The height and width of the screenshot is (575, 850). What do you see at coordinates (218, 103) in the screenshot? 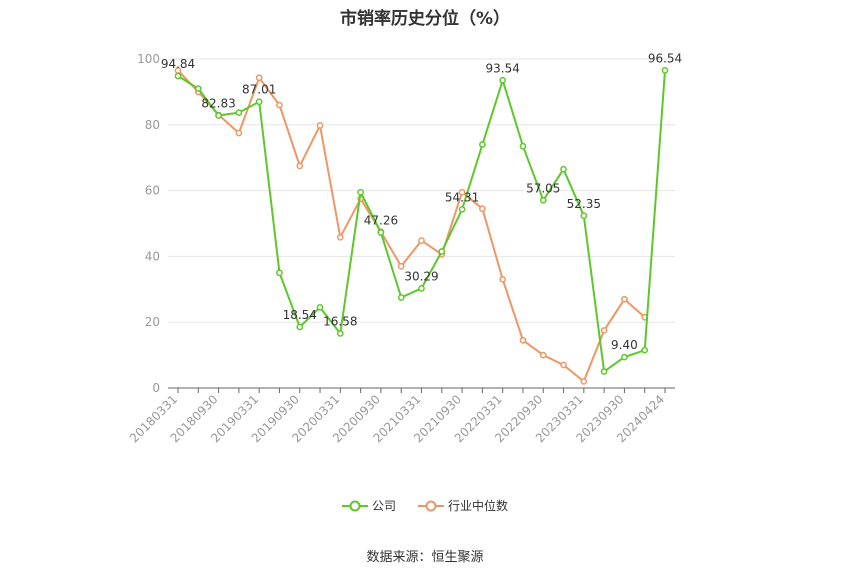
I see `data-label: 82.83` at bounding box center [218, 103].